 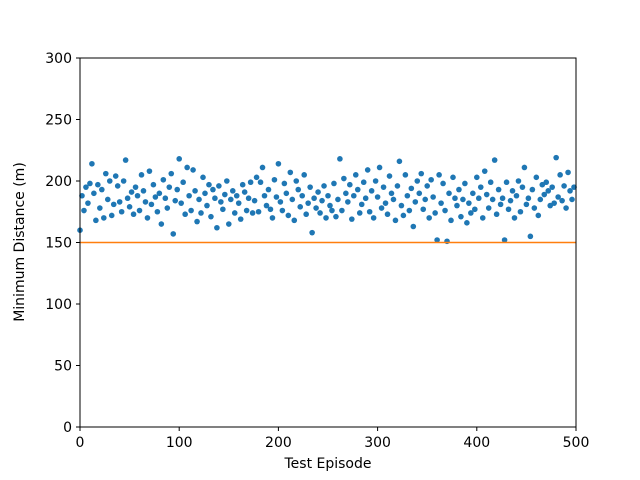 What do you see at coordinates (58, 59) in the screenshot?
I see `y-tick-label: 300` at bounding box center [58, 59].